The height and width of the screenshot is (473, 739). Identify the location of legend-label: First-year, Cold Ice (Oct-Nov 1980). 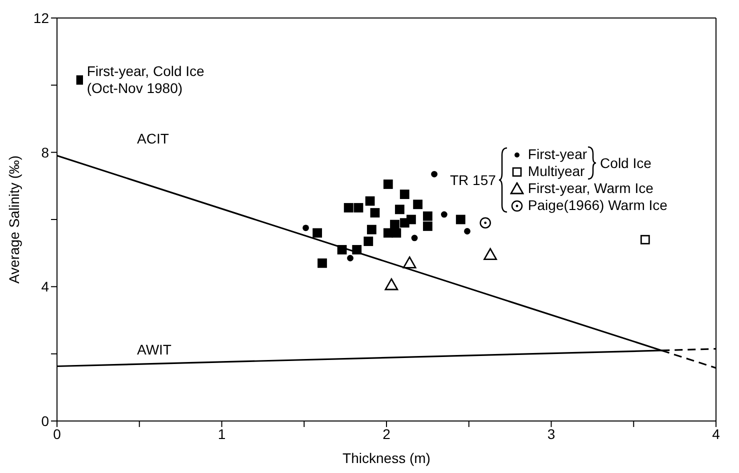
(146, 80).